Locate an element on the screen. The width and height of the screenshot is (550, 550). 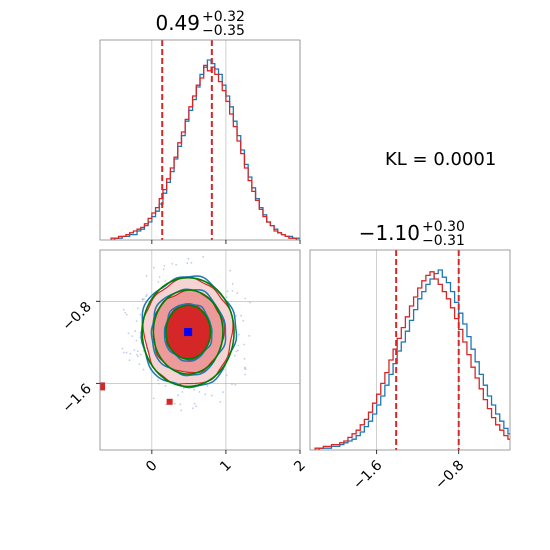
param1-title: −1.10 +0.30−0.31 is located at coordinates (412, 234).